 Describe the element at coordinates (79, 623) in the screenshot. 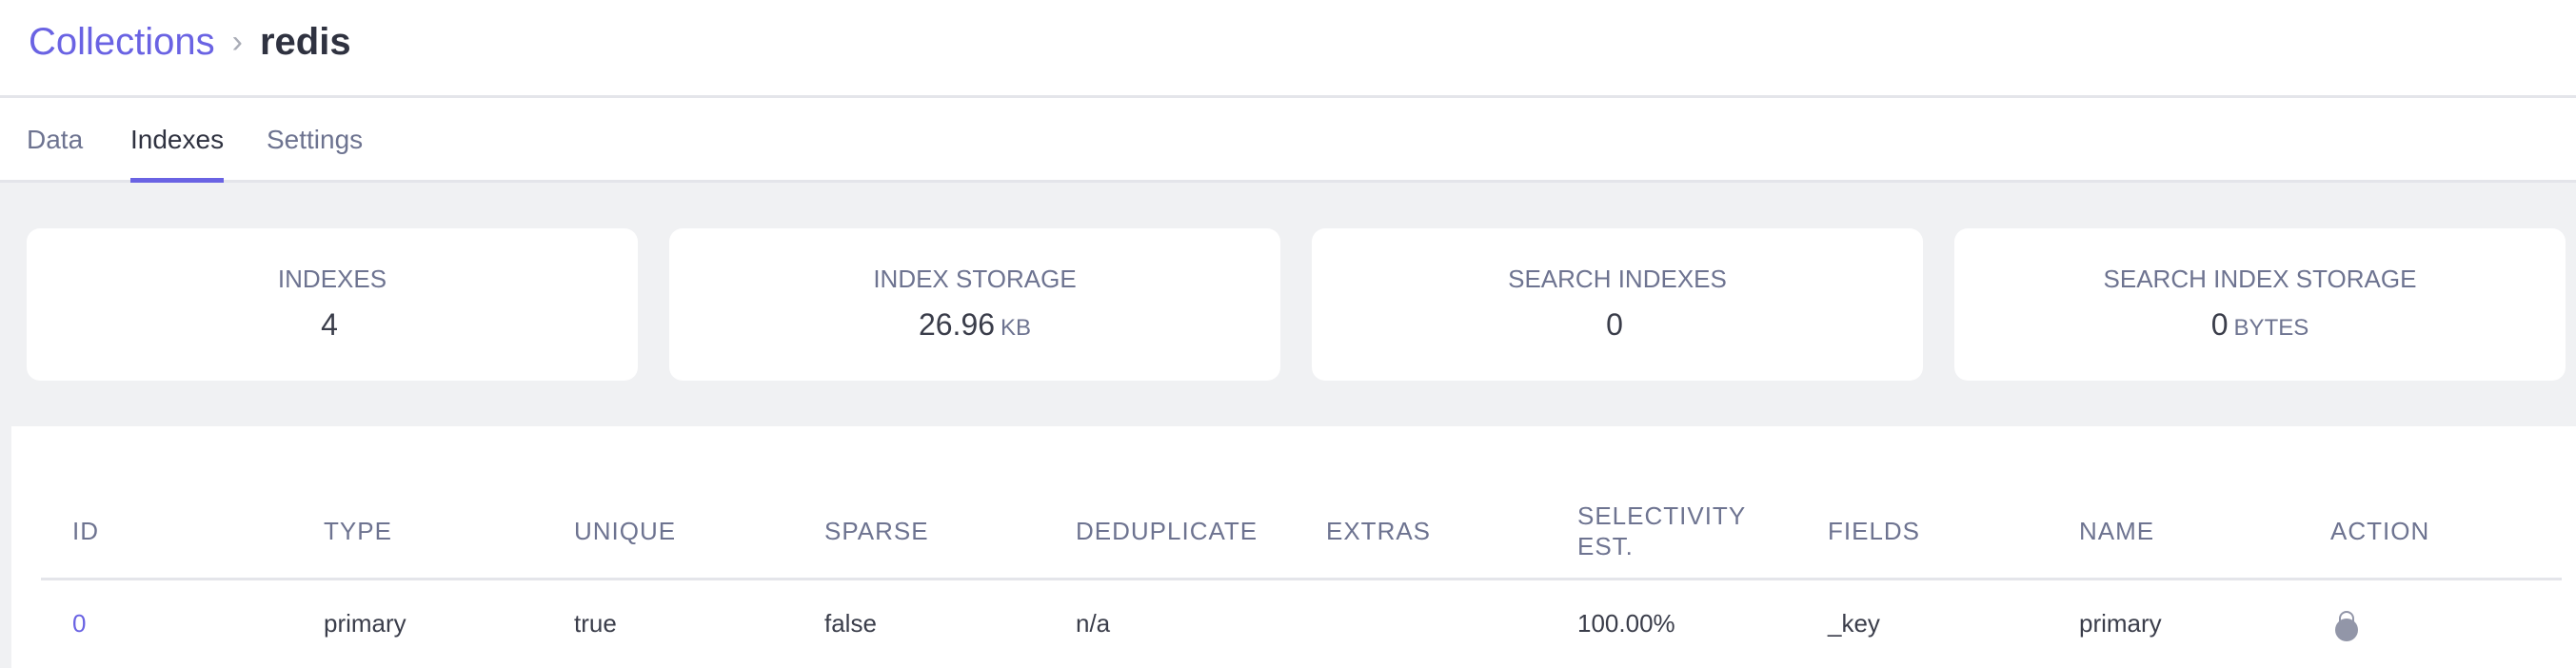

I see `index-id-link: 0` at that location.